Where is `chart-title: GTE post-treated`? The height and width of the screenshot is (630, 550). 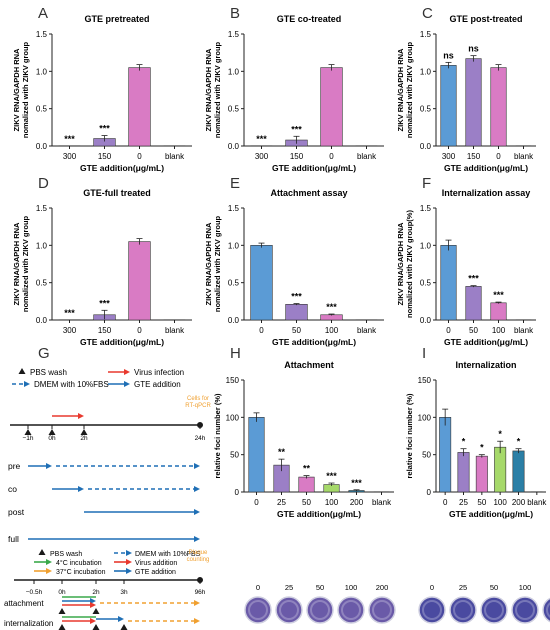 chart-title: GTE post-treated is located at coordinates (485, 19).